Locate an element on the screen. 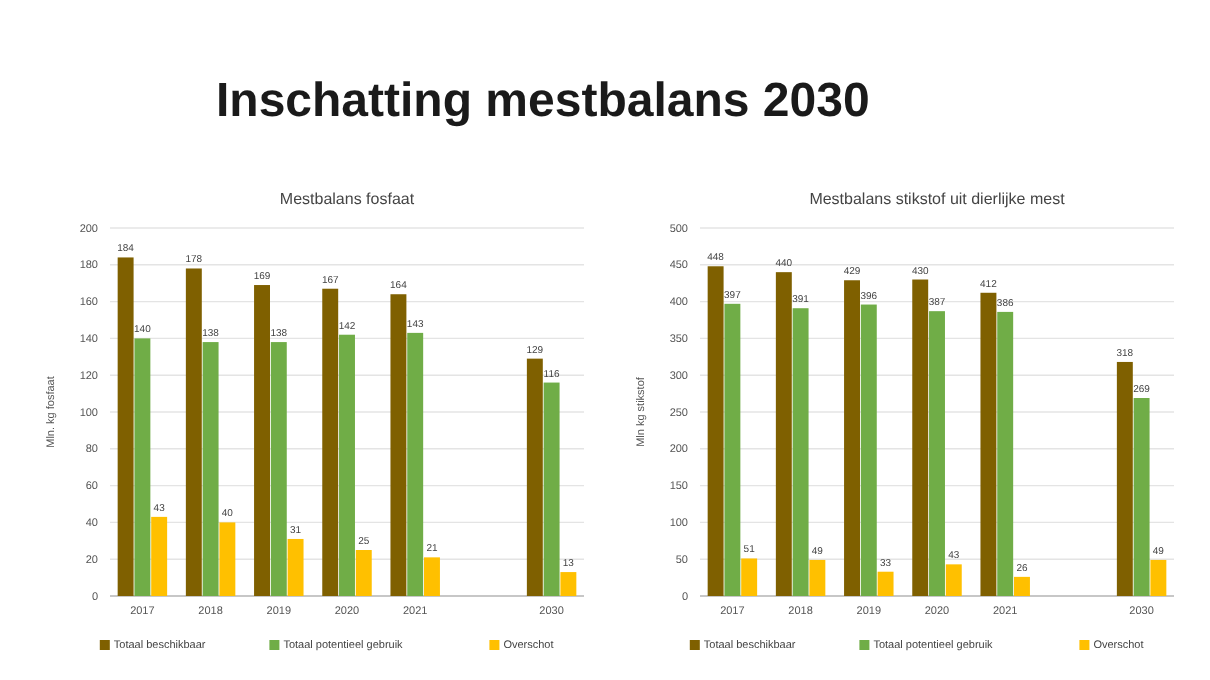 This screenshot has height=680, width=1210. text: Inschatting mestbalans 2030 is located at coordinates (543, 101).